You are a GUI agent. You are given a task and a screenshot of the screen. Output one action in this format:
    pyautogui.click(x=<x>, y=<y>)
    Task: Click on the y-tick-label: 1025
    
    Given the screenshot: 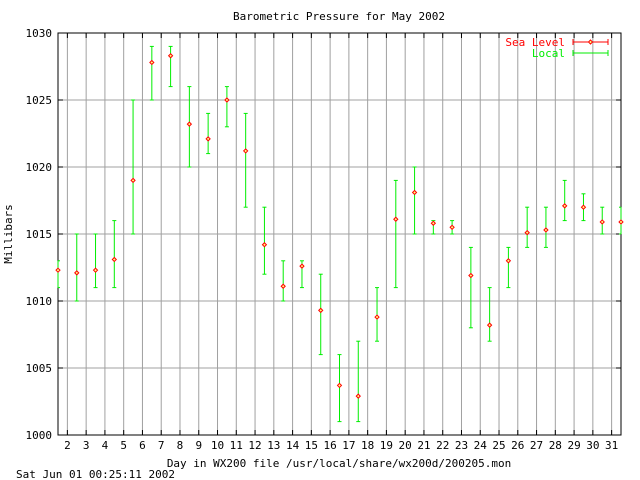 What is the action you would take?
    pyautogui.click(x=39, y=100)
    